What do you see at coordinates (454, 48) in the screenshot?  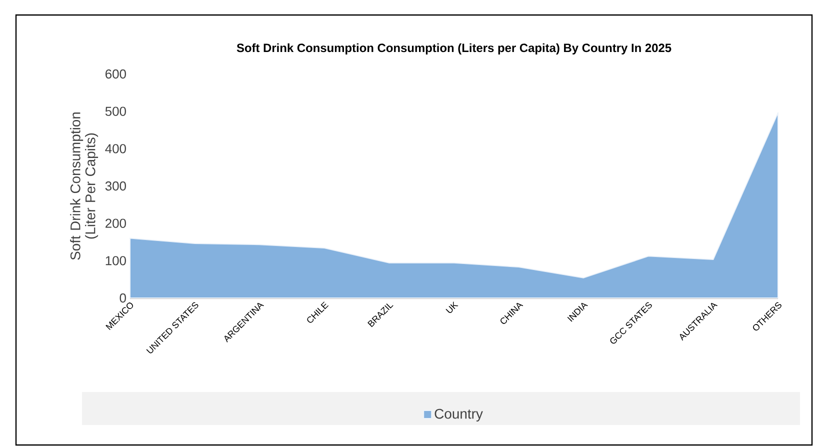 I see `chart-title: Soft Drink Consumption Consumption (Liters per Capita) By Country In 2025` at bounding box center [454, 48].